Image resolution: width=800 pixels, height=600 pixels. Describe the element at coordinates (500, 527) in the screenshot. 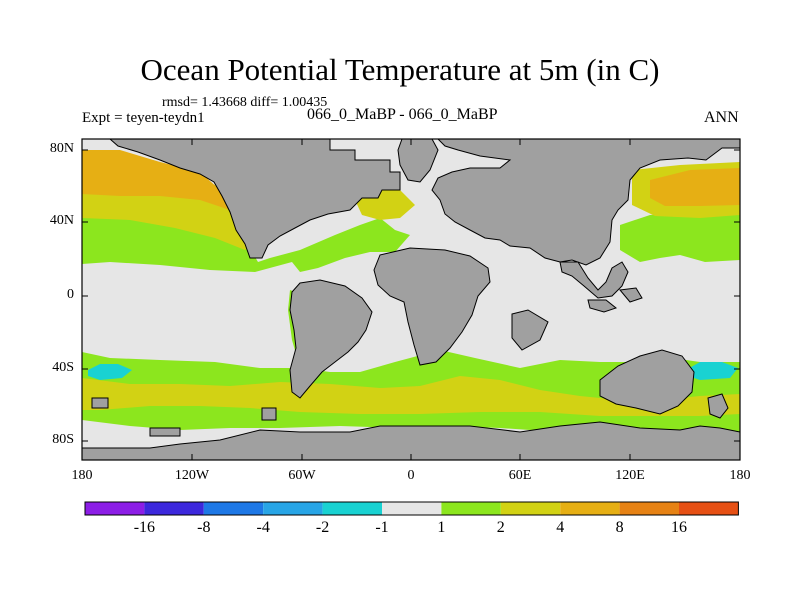

I see `colorbar-label: 2` at that location.